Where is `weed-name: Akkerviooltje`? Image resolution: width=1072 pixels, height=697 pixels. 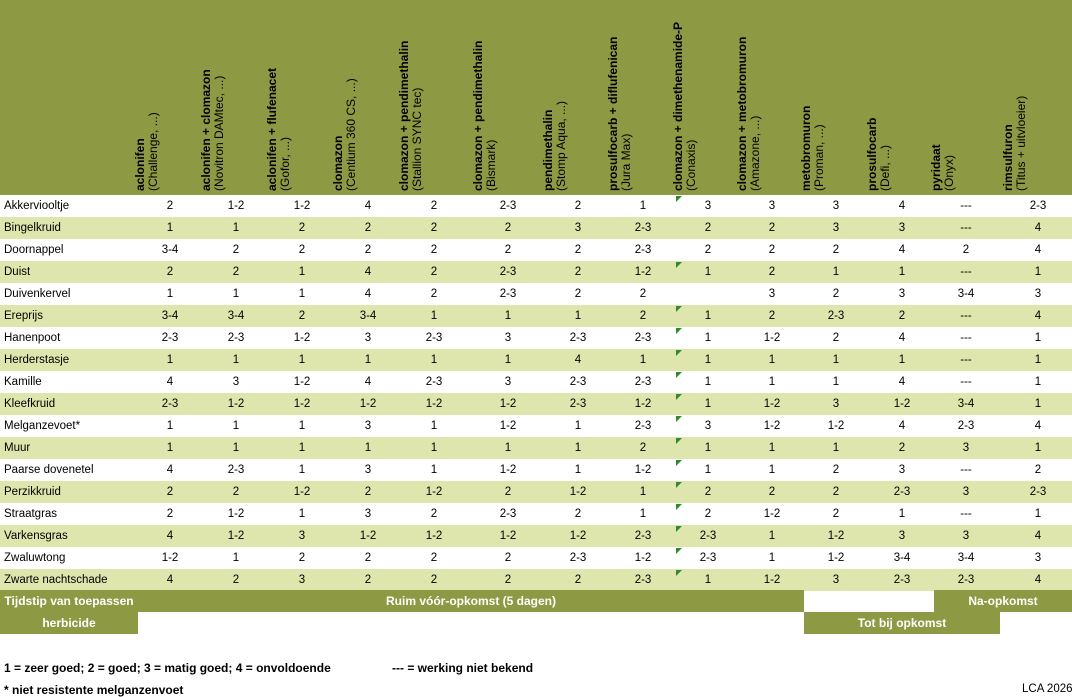 weed-name: Akkerviooltje is located at coordinates (37, 206).